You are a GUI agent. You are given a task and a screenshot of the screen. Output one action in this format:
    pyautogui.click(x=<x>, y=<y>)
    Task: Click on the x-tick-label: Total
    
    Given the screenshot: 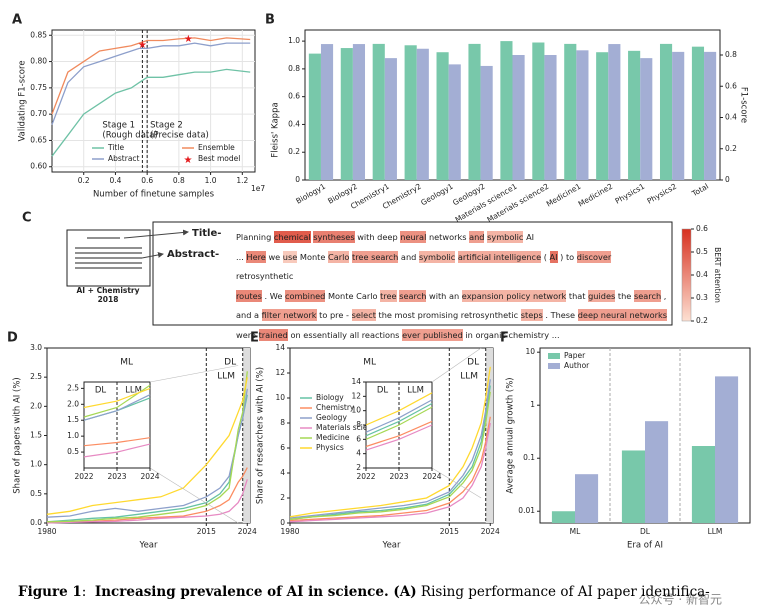 What is the action you would take?
    pyautogui.click(x=699, y=190)
    